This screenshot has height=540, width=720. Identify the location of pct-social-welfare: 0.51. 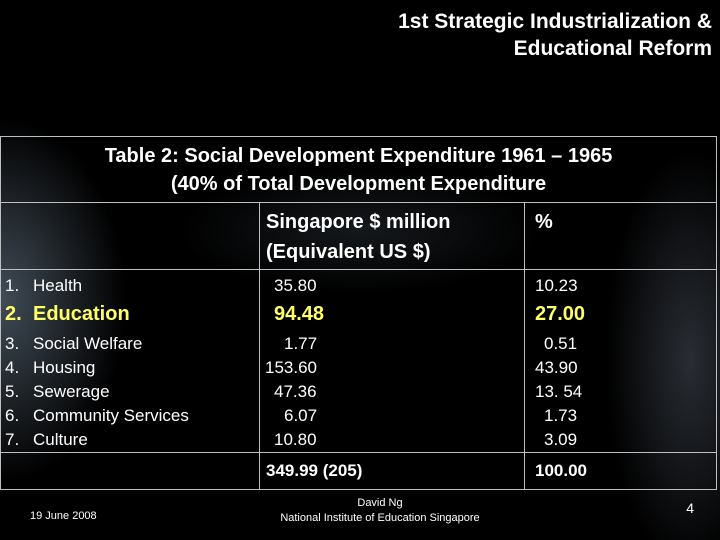
(561, 343).